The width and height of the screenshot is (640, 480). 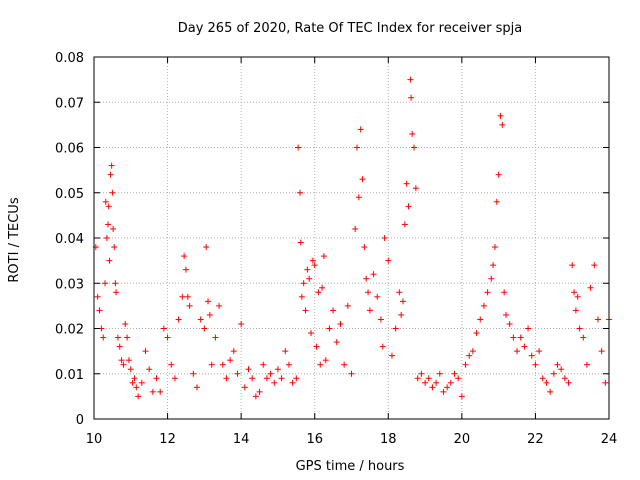 I want to click on y-tick-label: 0.03, so click(x=69, y=284).